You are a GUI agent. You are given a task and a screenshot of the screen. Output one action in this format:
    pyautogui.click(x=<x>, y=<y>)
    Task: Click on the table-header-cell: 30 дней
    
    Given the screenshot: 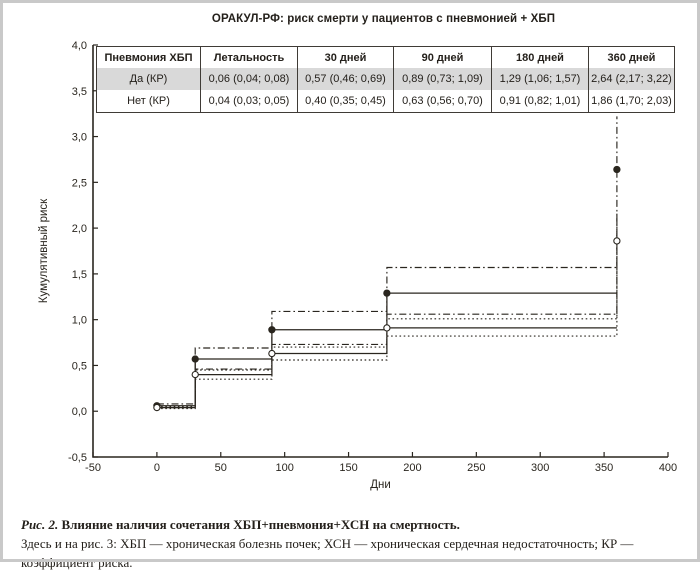 What is the action you would take?
    pyautogui.click(x=345, y=57)
    